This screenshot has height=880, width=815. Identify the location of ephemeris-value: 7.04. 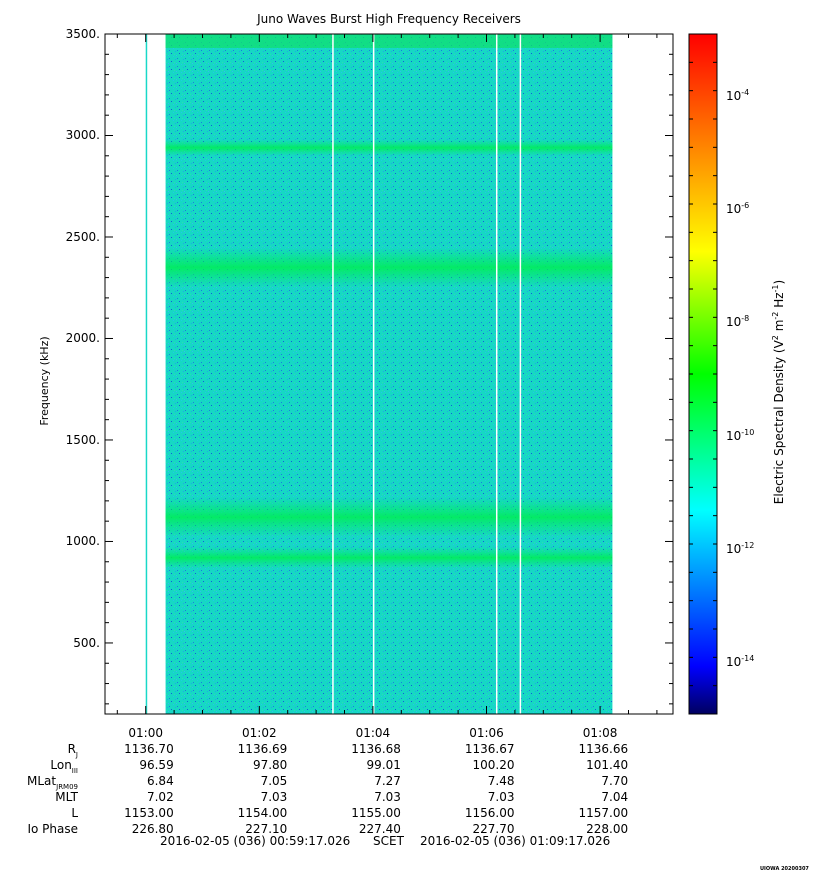
(615, 797).